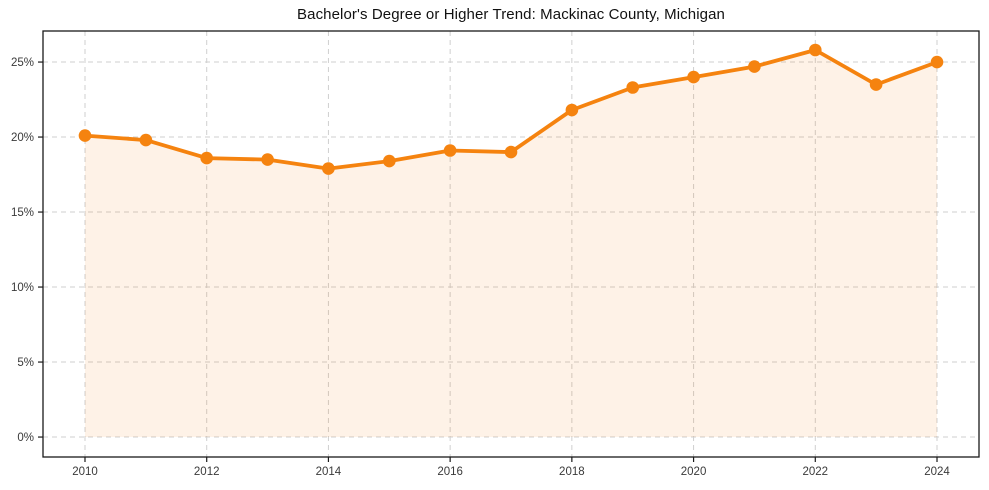 The image size is (989, 490). What do you see at coordinates (22, 138) in the screenshot?
I see `y-tick-label: 20%` at bounding box center [22, 138].